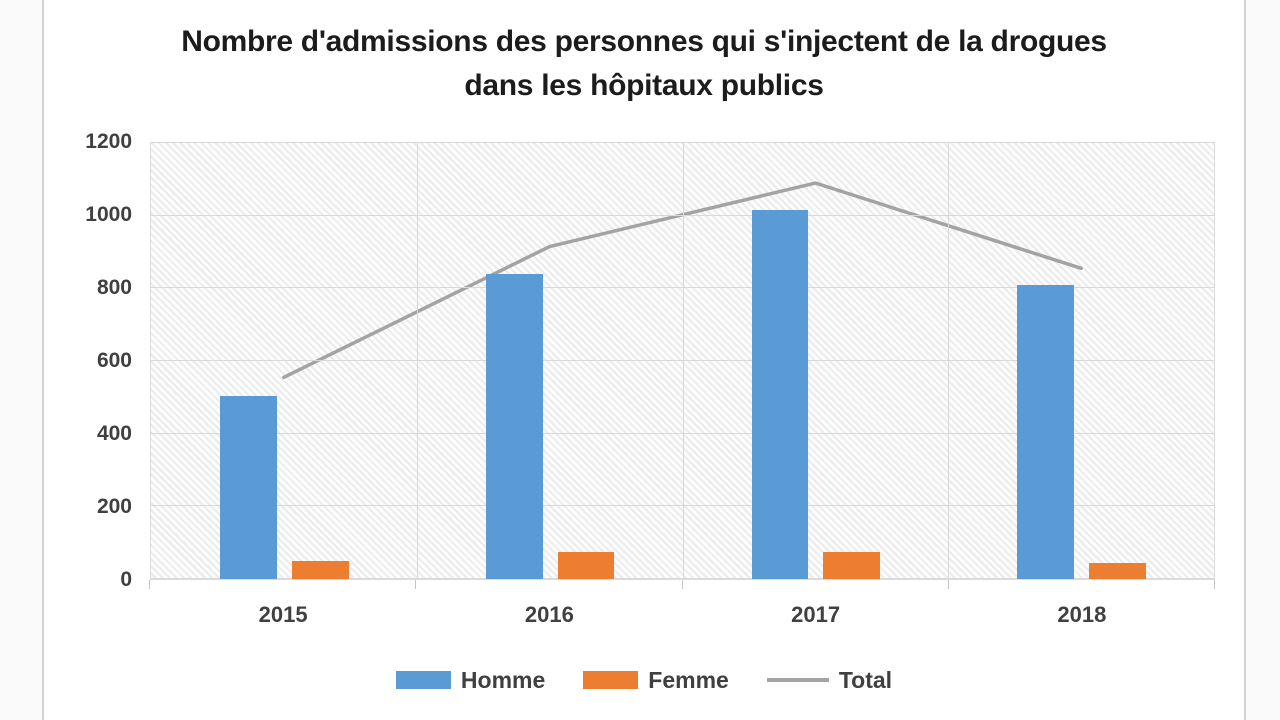 This screenshot has width=1280, height=720. What do you see at coordinates (816, 361) in the screenshot?
I see `category-2017` at bounding box center [816, 361].